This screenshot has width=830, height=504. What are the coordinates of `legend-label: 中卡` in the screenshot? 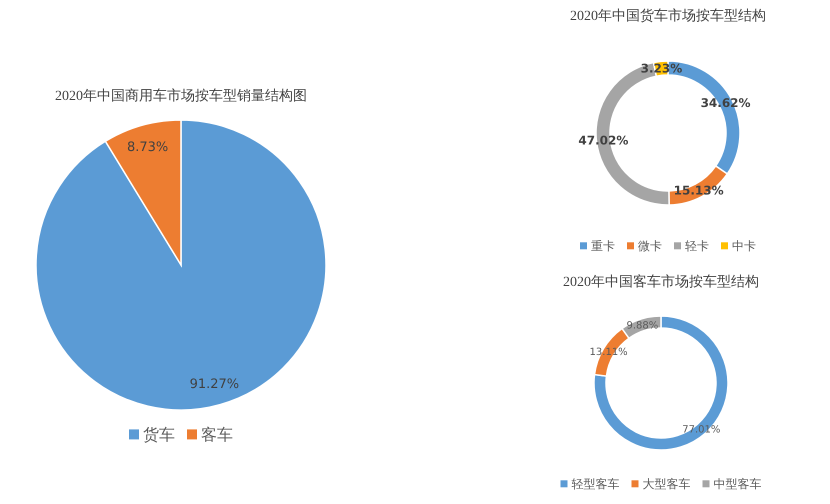 It's located at (744, 246).